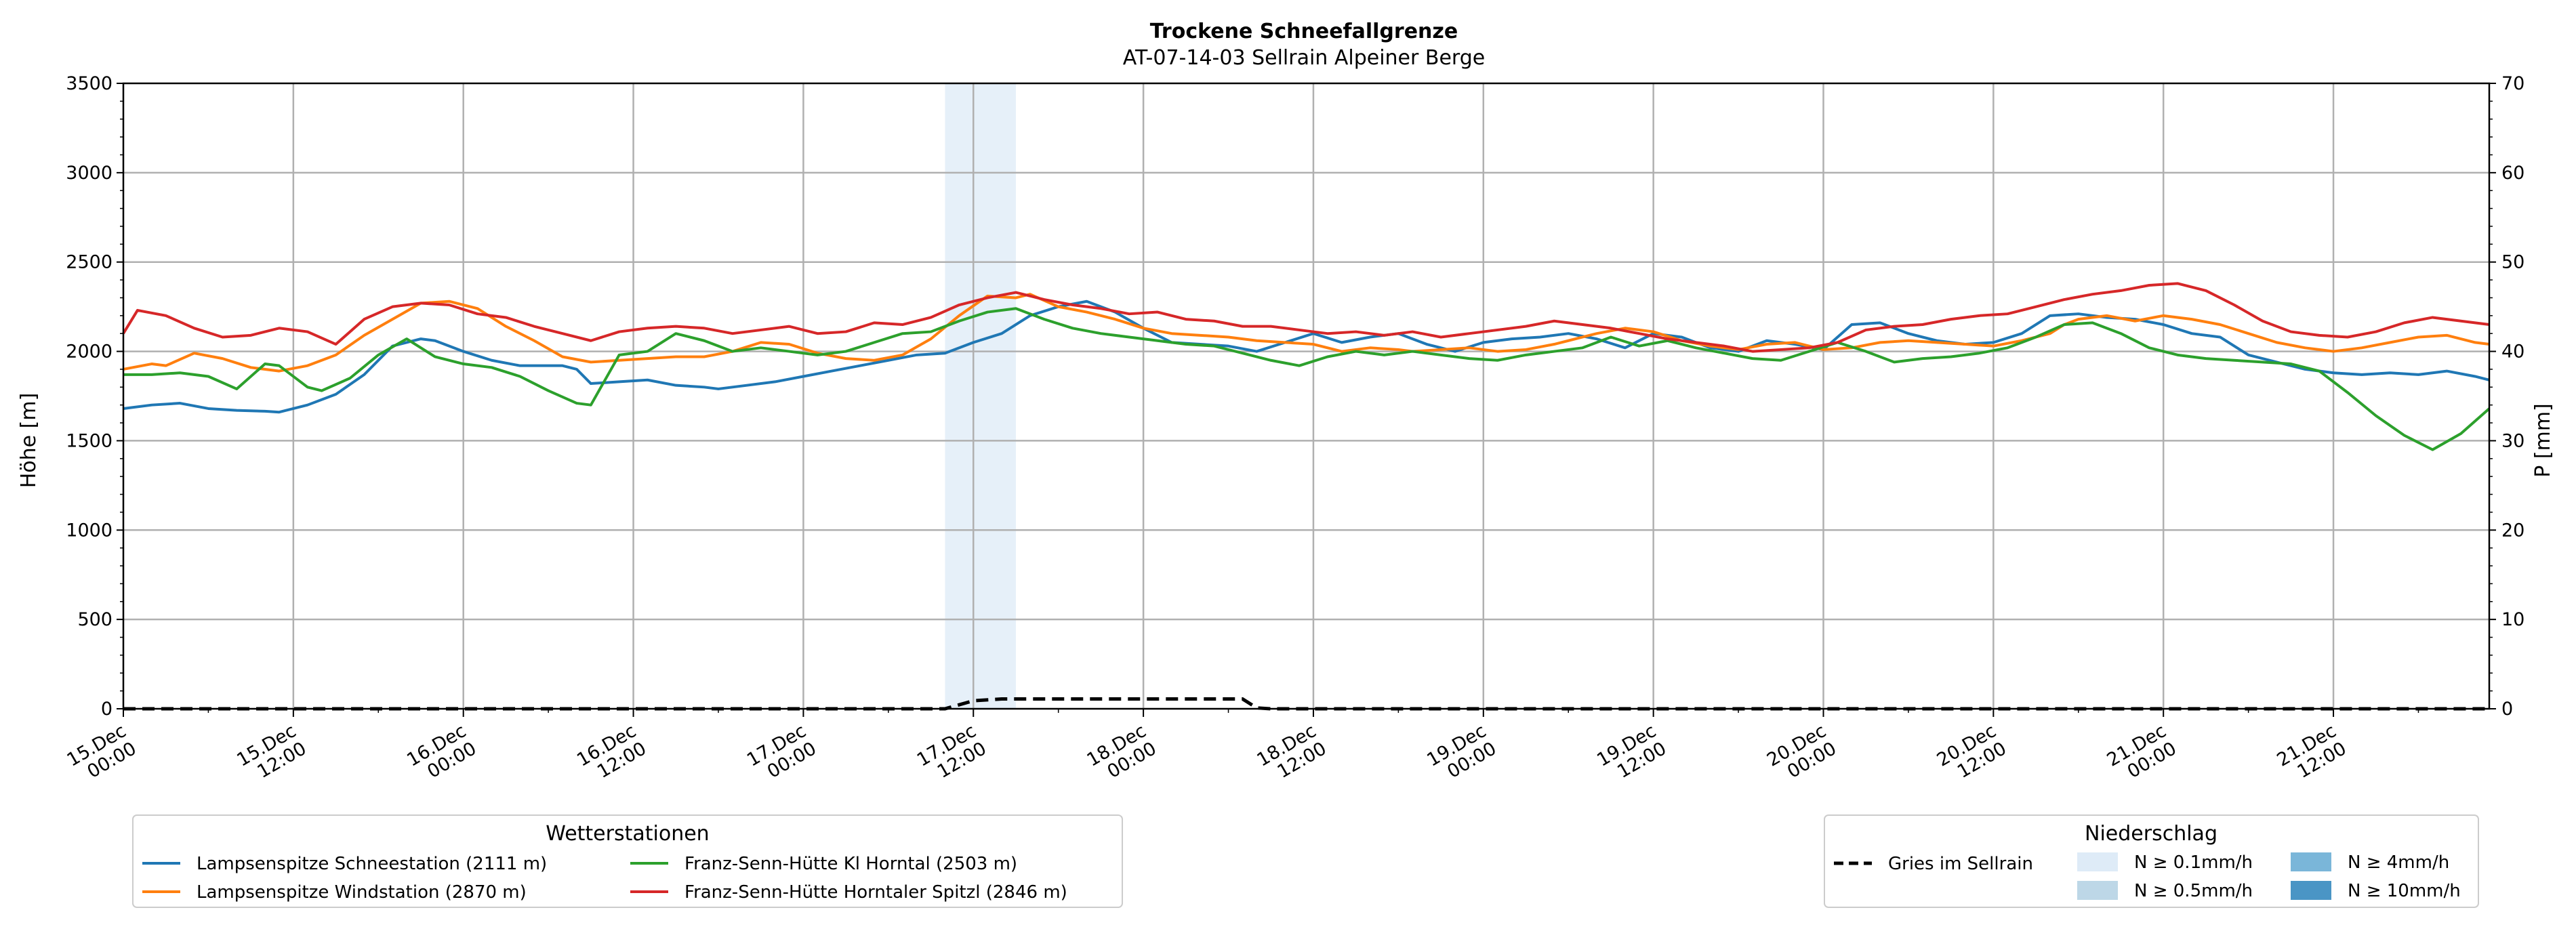 This screenshot has width=2576, height=929. What do you see at coordinates (90, 530) in the screenshot?
I see `y-tick-label: 1000` at bounding box center [90, 530].